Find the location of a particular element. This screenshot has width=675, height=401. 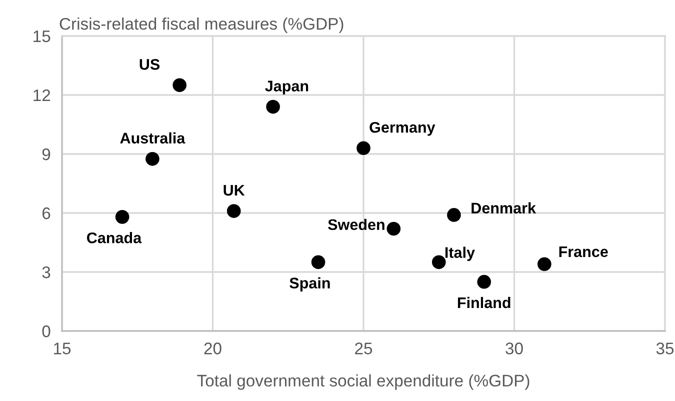

x-tick-label: 15 is located at coordinates (62, 348).